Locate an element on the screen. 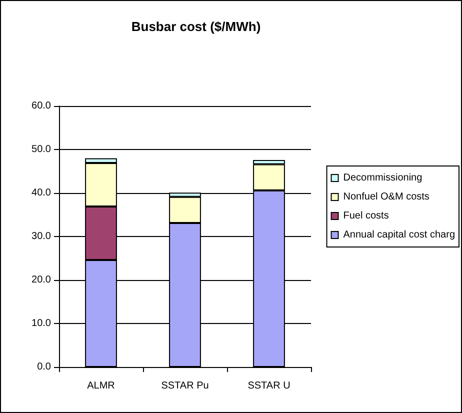 This screenshot has height=413, width=462. y-tick-label: 60.0 is located at coordinates (42, 106).